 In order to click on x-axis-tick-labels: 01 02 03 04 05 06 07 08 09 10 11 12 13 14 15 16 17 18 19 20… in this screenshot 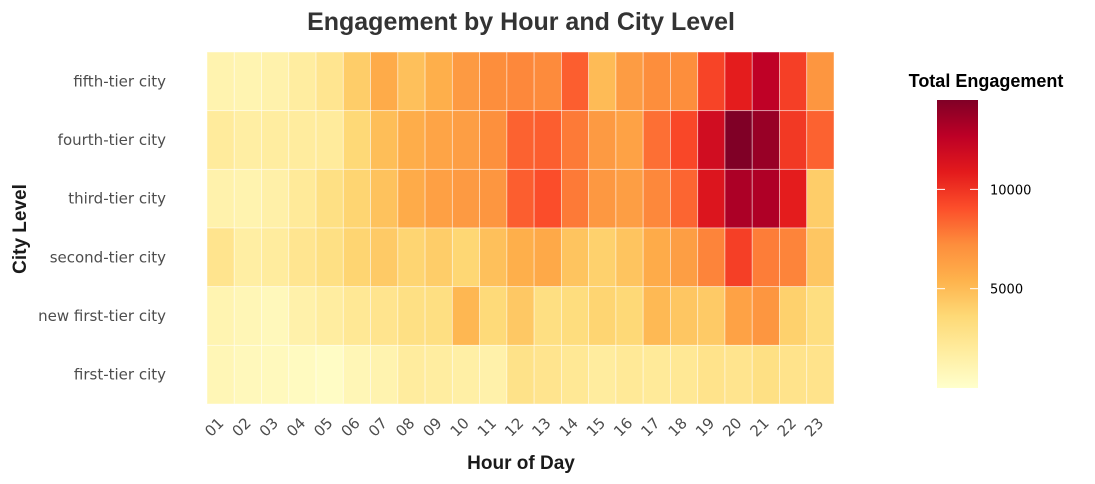, I will do `click(514, 427)`.